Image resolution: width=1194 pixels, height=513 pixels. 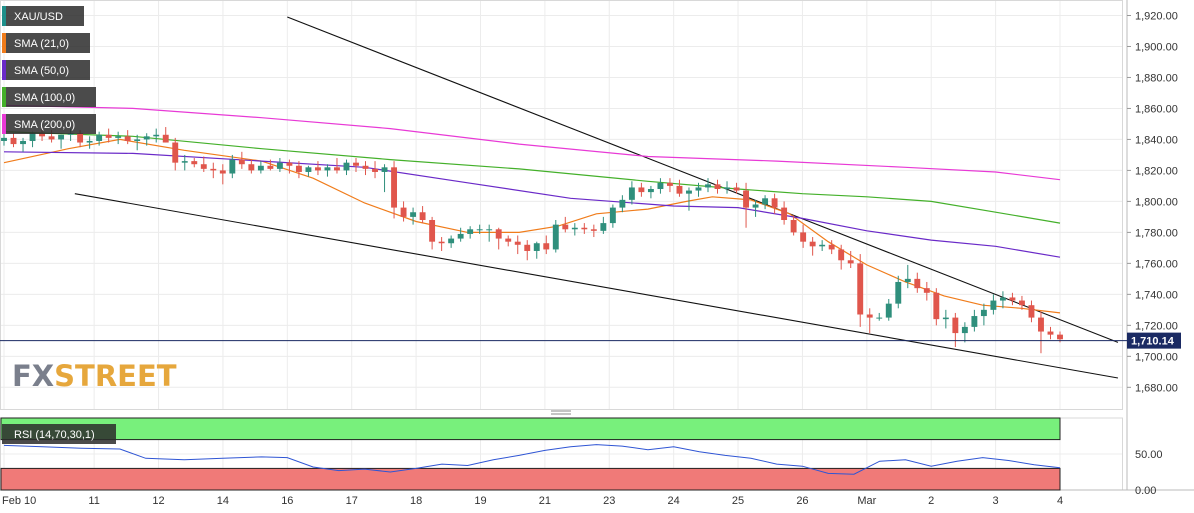 What do you see at coordinates (49, 97) in the screenshot?
I see `legend-item: SMA (100,0)` at bounding box center [49, 97].